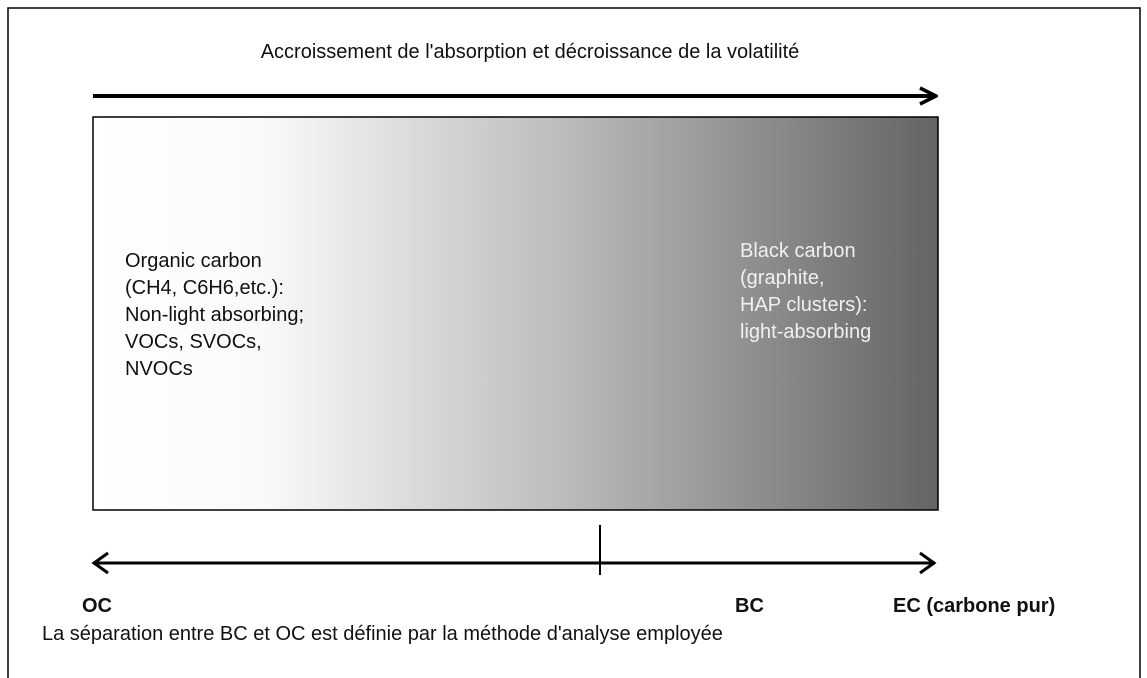 The height and width of the screenshot is (678, 1147). What do you see at coordinates (193, 261) in the screenshot?
I see `text-line: Organic carbon` at bounding box center [193, 261].